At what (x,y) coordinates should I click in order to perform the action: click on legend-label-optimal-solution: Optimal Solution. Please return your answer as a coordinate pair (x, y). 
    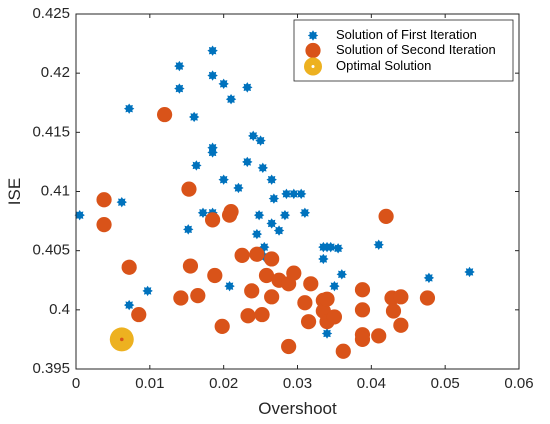
    Looking at the image, I should click on (383, 65).